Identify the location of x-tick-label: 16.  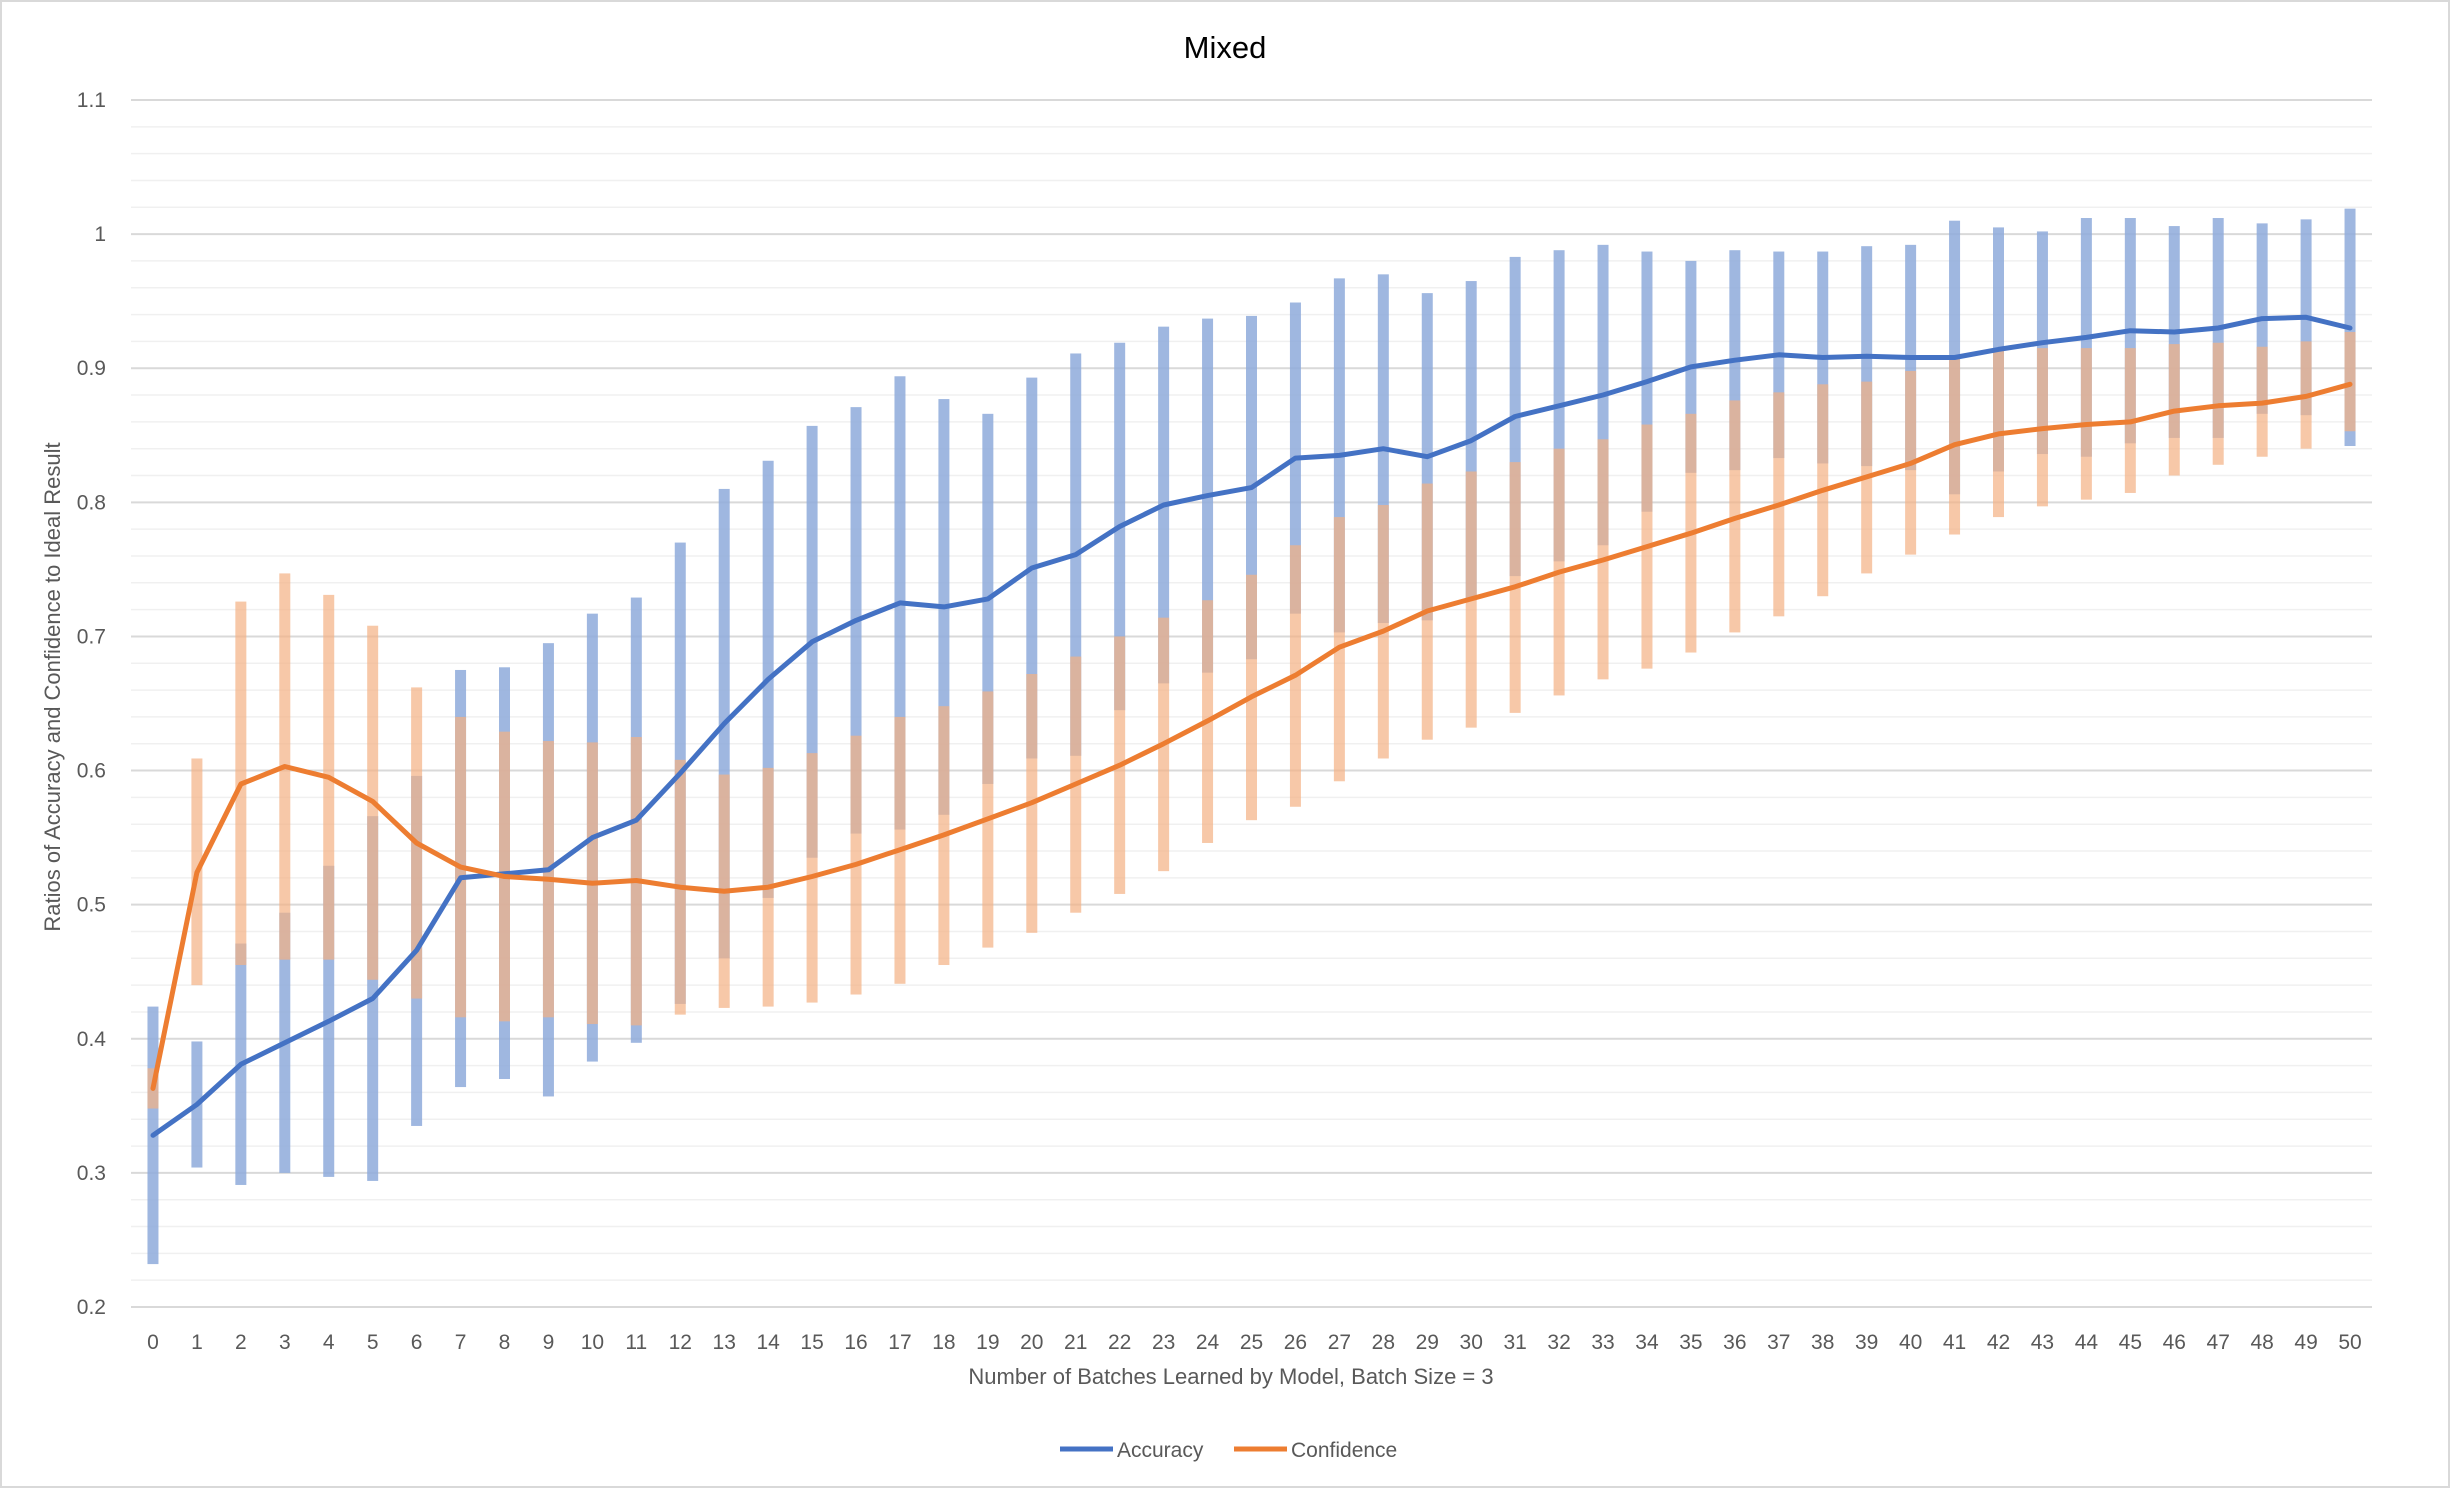
(855, 1342).